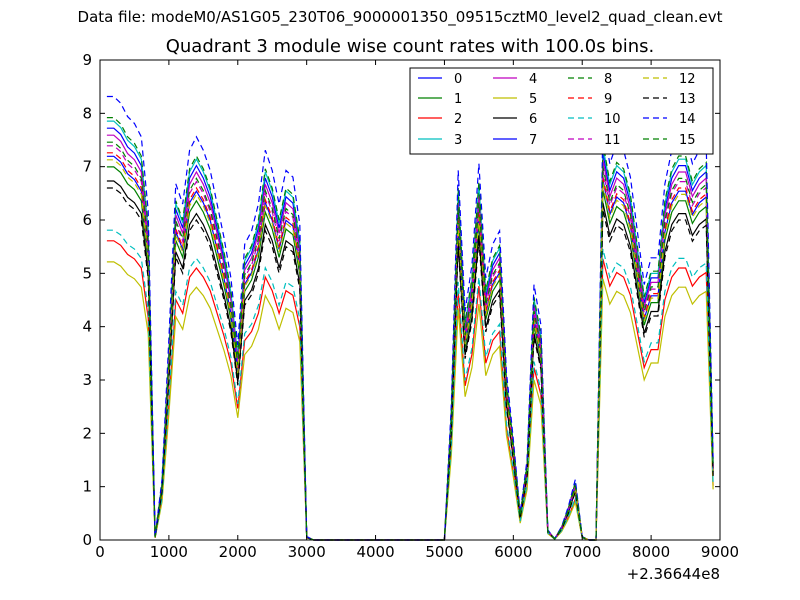 This screenshot has height=600, width=800. What do you see at coordinates (87, 273) in the screenshot?
I see `y-tick-label: 5` at bounding box center [87, 273].